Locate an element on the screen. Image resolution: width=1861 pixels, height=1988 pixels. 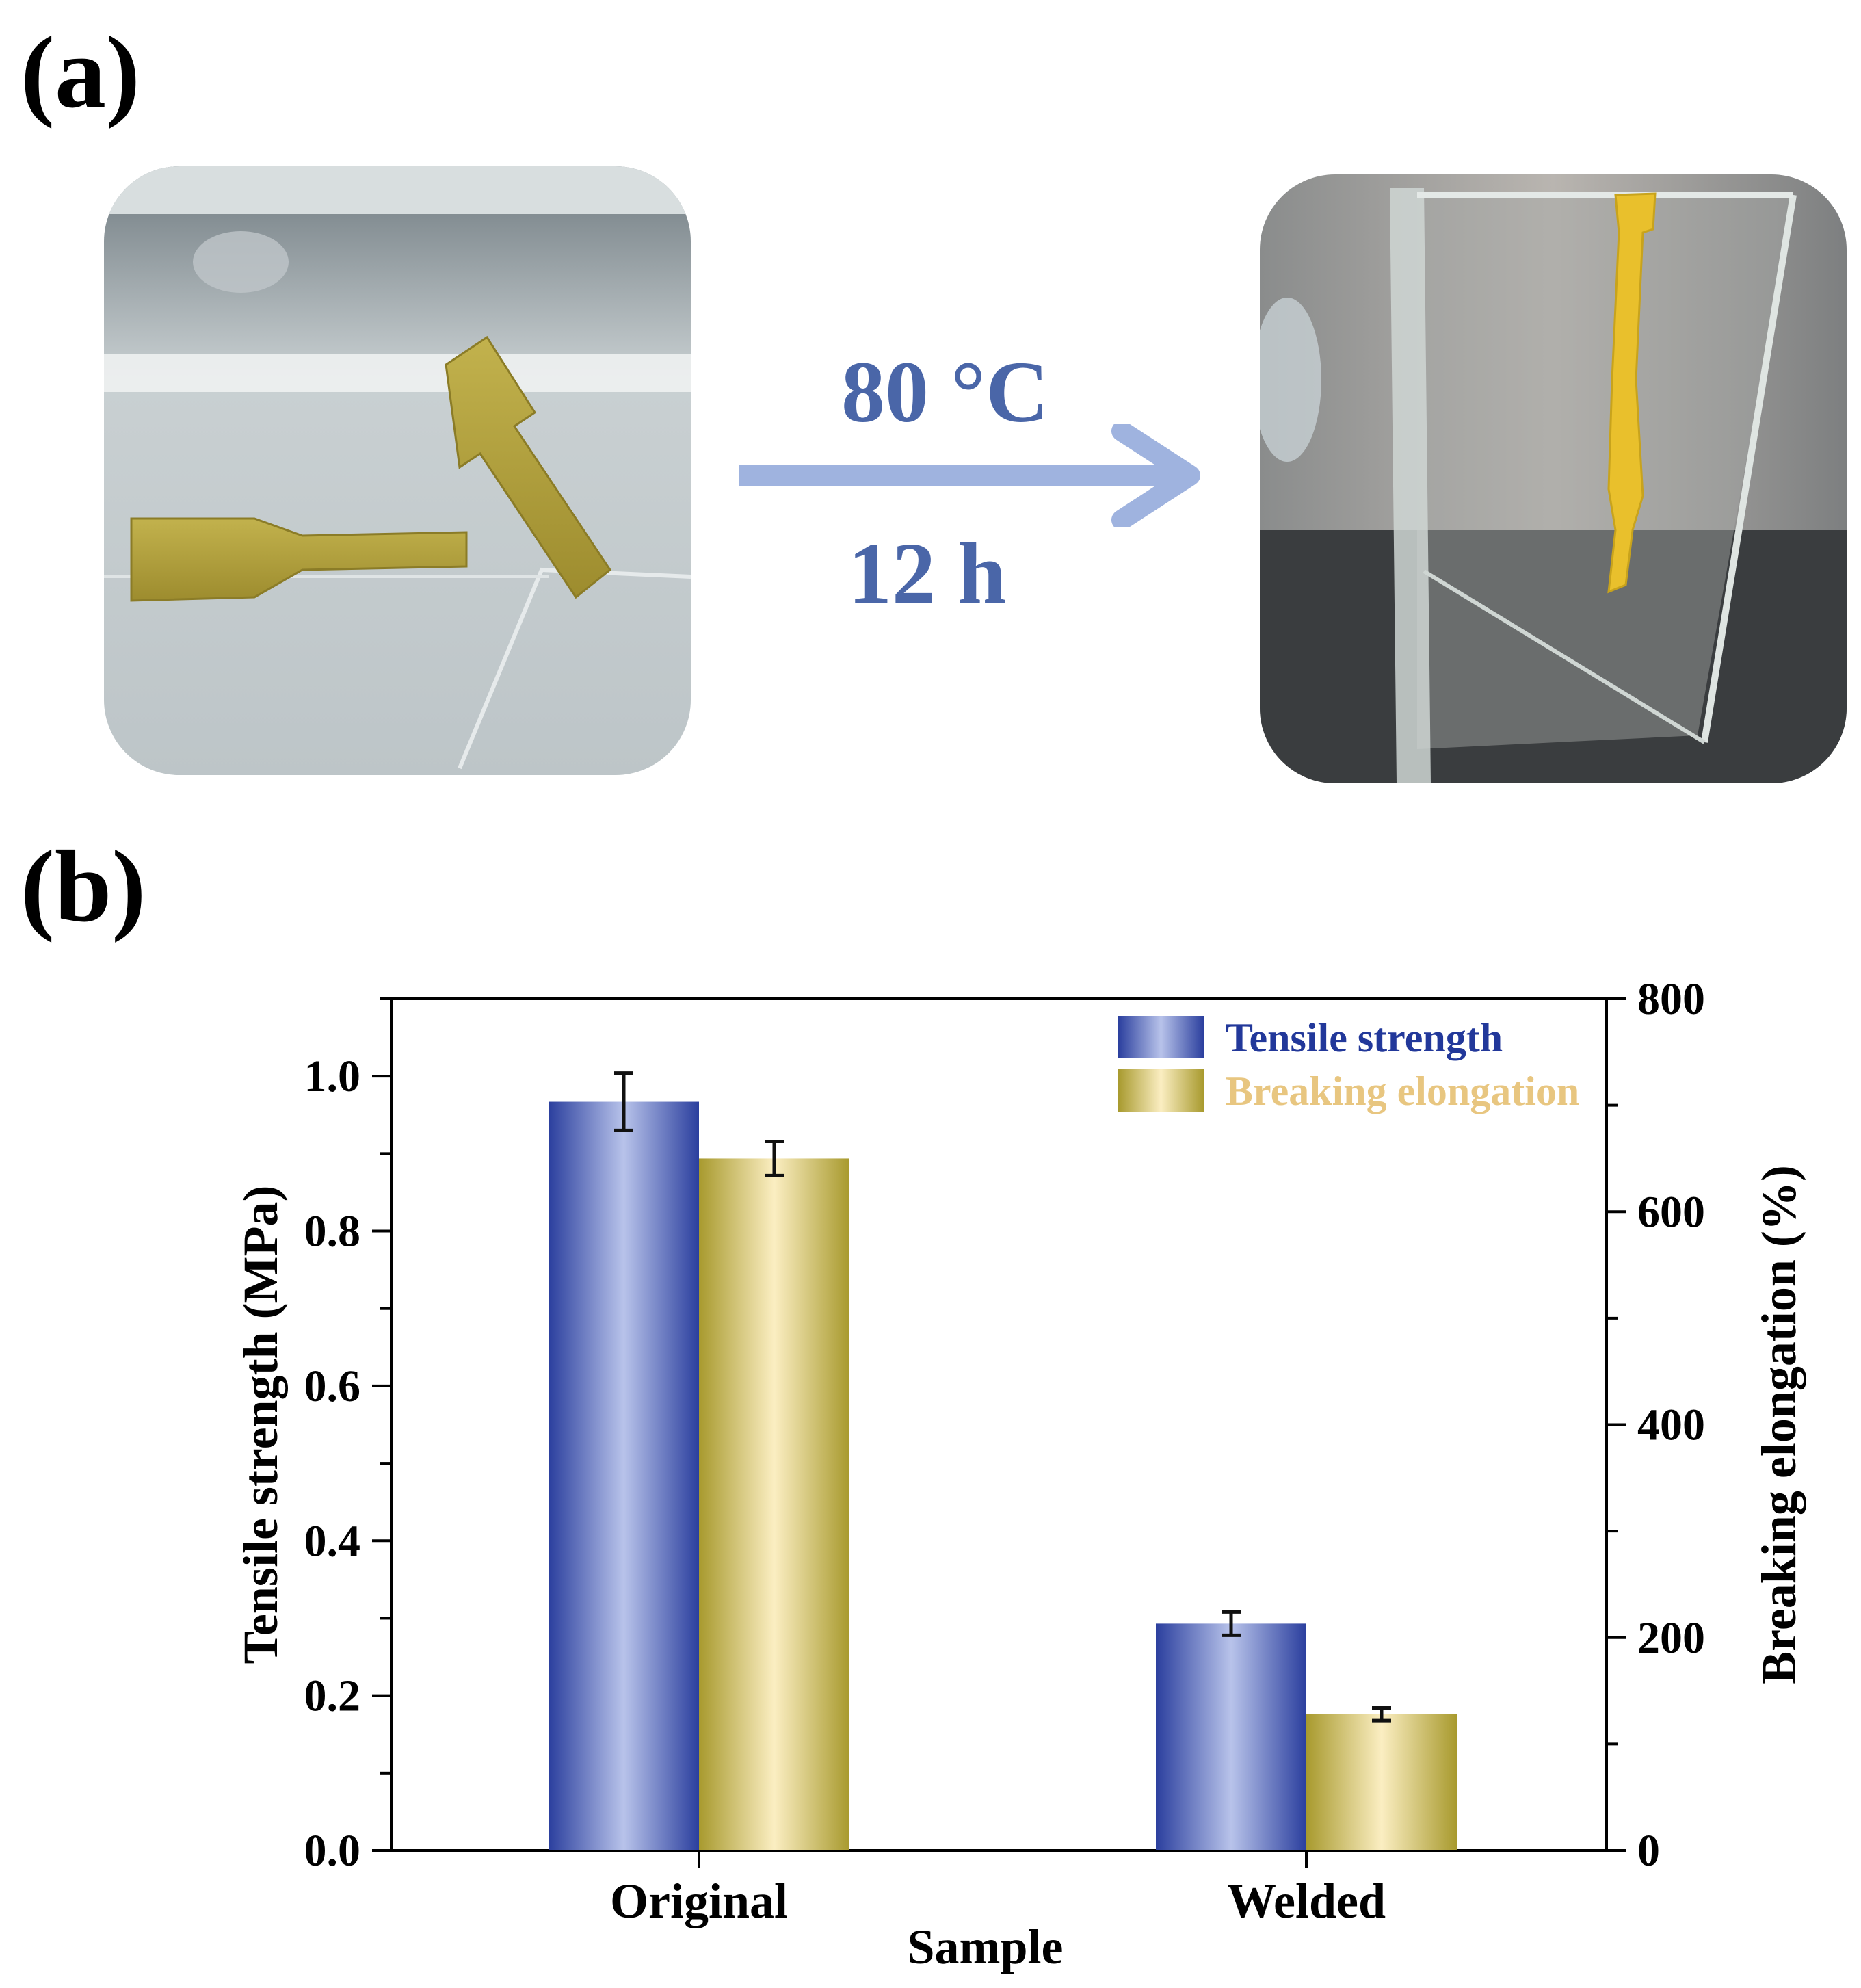
right-tick-label: 600 is located at coordinates (1671, 1212).